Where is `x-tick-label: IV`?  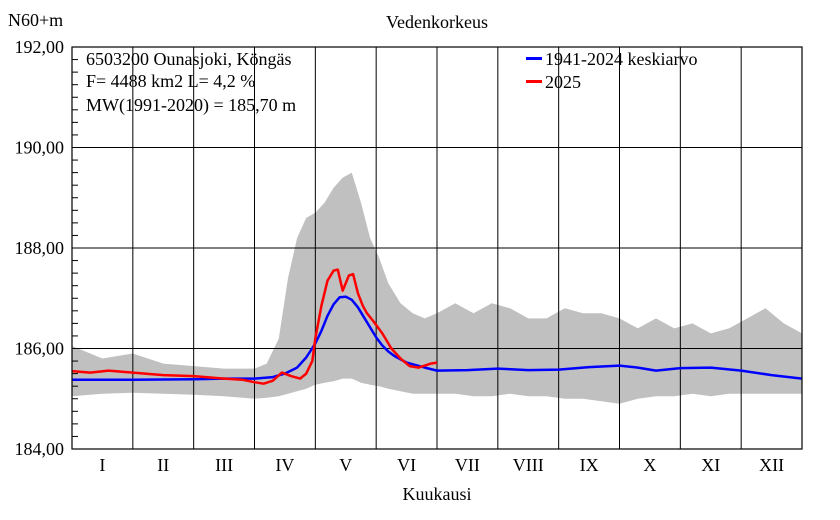 x-tick-label: IV is located at coordinates (284, 465).